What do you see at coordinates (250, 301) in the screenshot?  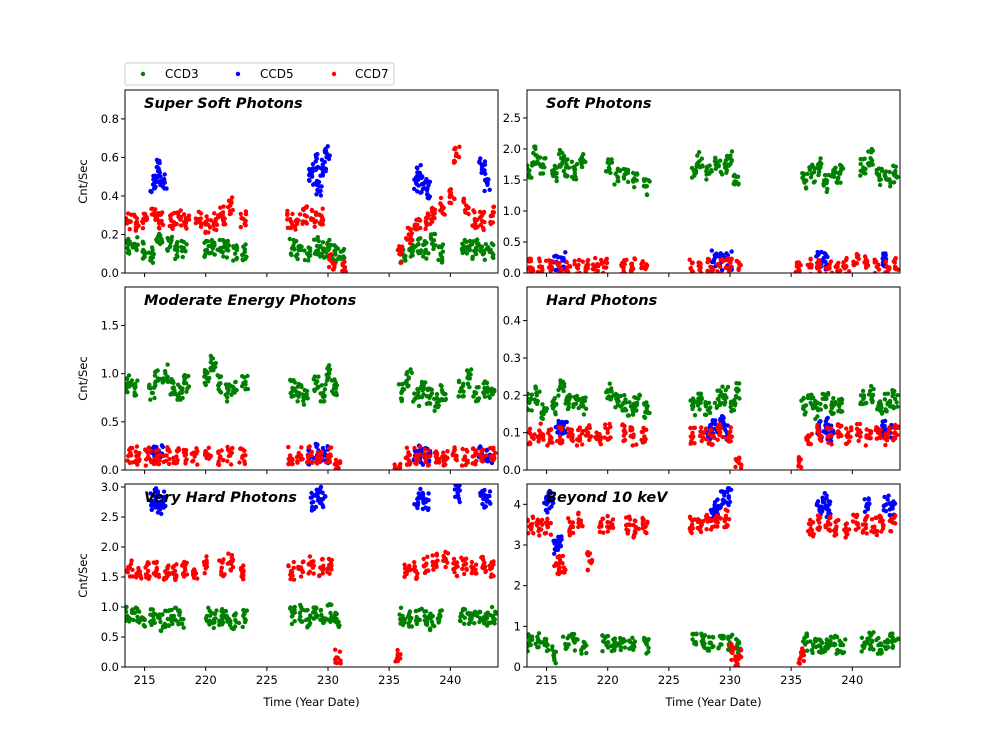 I see `panel-title: Moderate Energy Photons` at bounding box center [250, 301].